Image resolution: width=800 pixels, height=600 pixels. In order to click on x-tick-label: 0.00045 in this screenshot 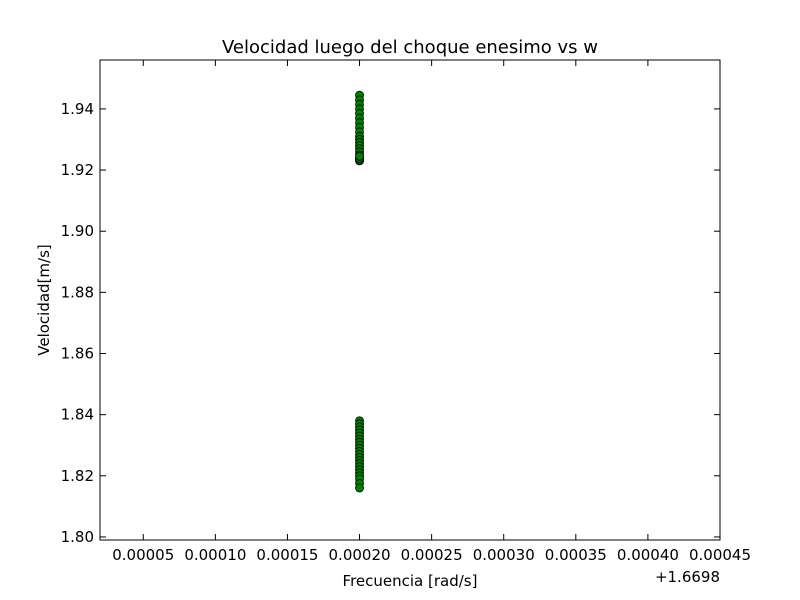, I will do `click(720, 555)`.